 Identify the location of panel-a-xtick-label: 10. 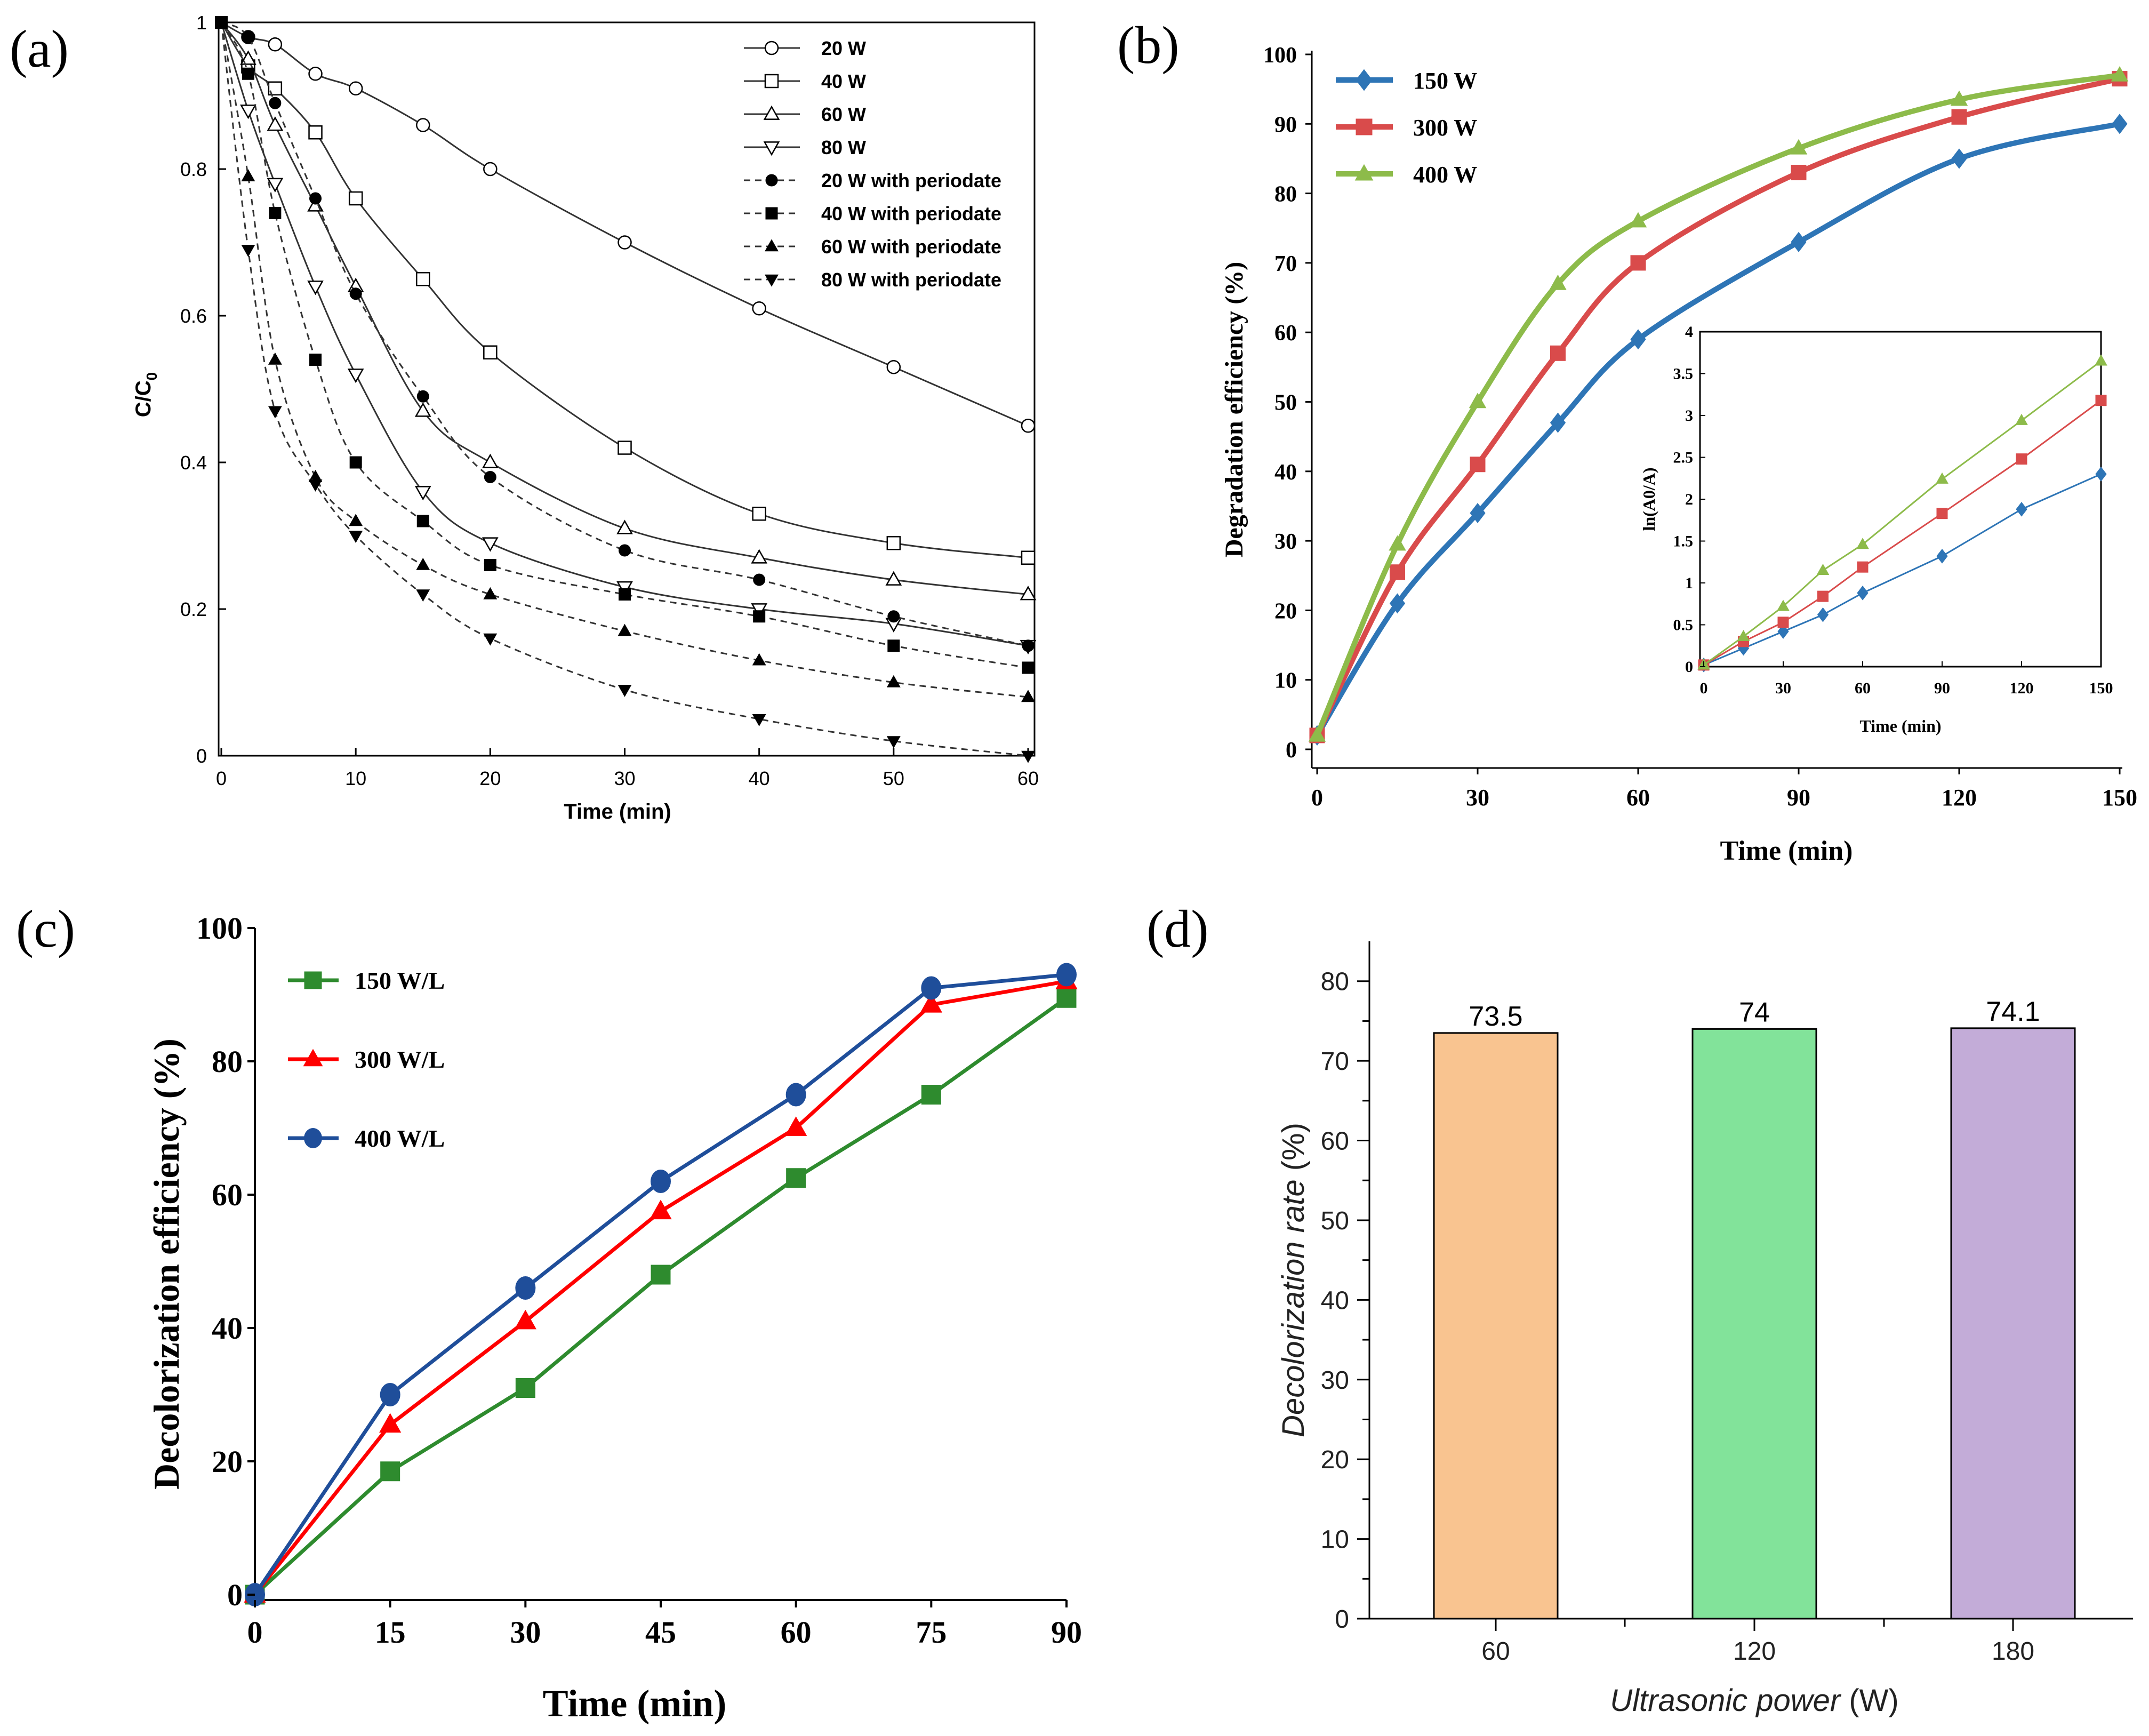
(355, 778).